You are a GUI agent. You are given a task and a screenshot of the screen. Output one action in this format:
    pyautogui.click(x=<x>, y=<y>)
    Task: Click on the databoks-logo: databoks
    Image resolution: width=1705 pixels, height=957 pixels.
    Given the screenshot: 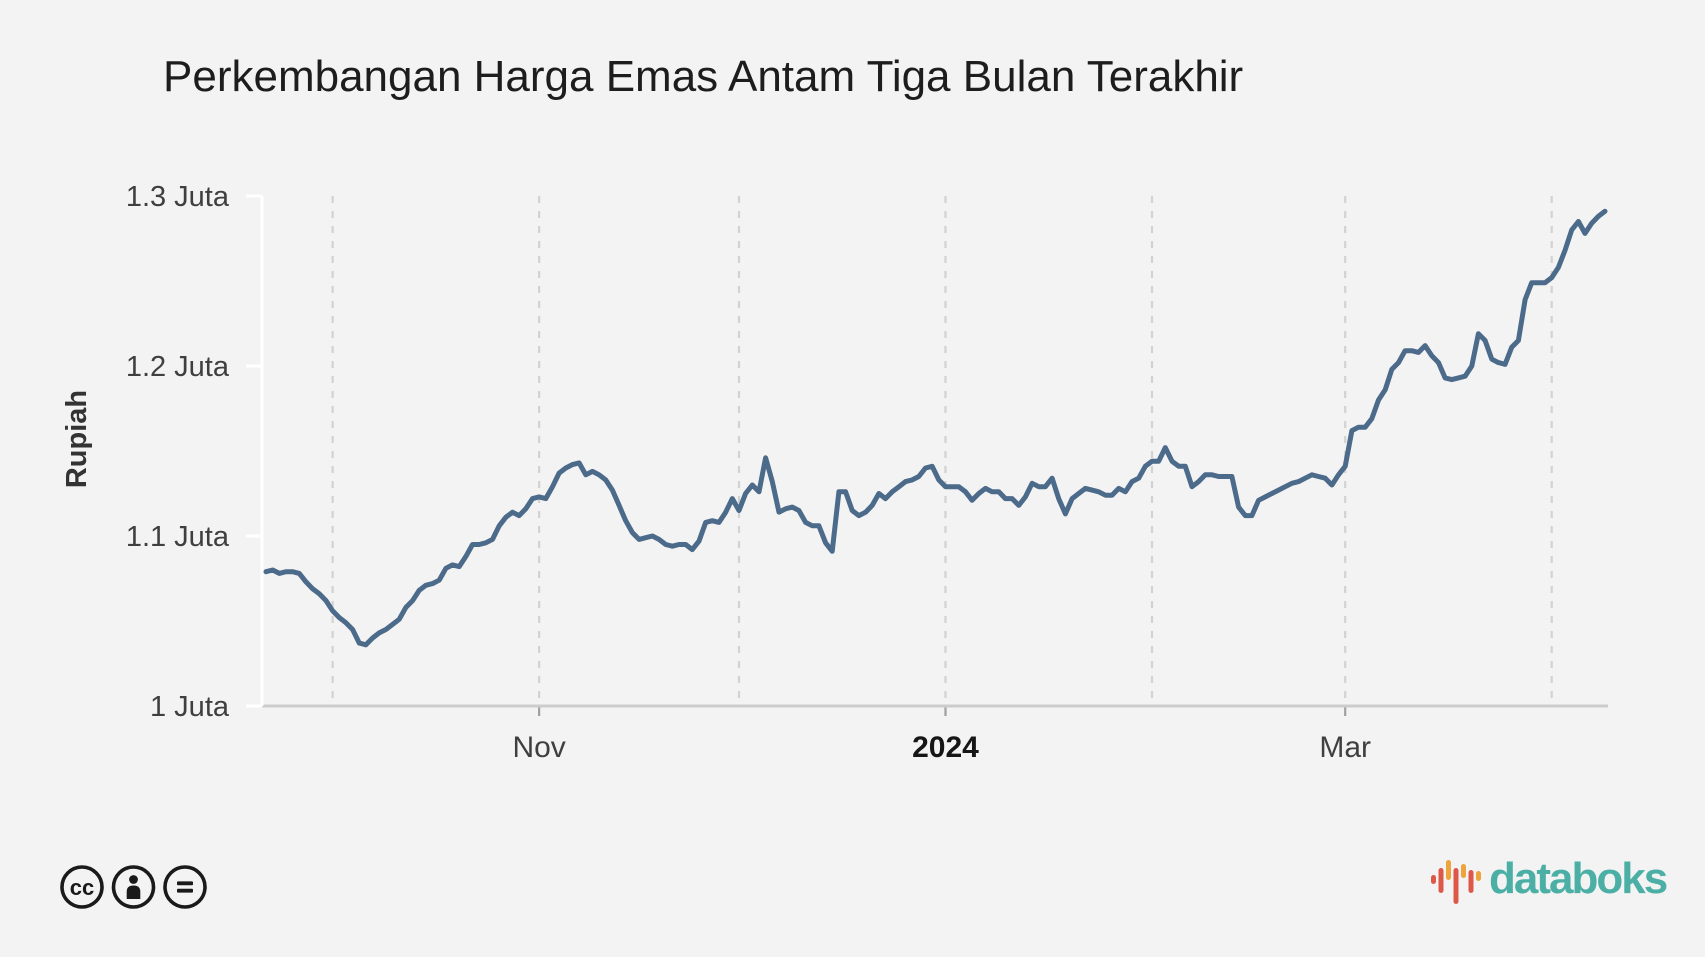 What is the action you would take?
    pyautogui.click(x=1559, y=884)
    